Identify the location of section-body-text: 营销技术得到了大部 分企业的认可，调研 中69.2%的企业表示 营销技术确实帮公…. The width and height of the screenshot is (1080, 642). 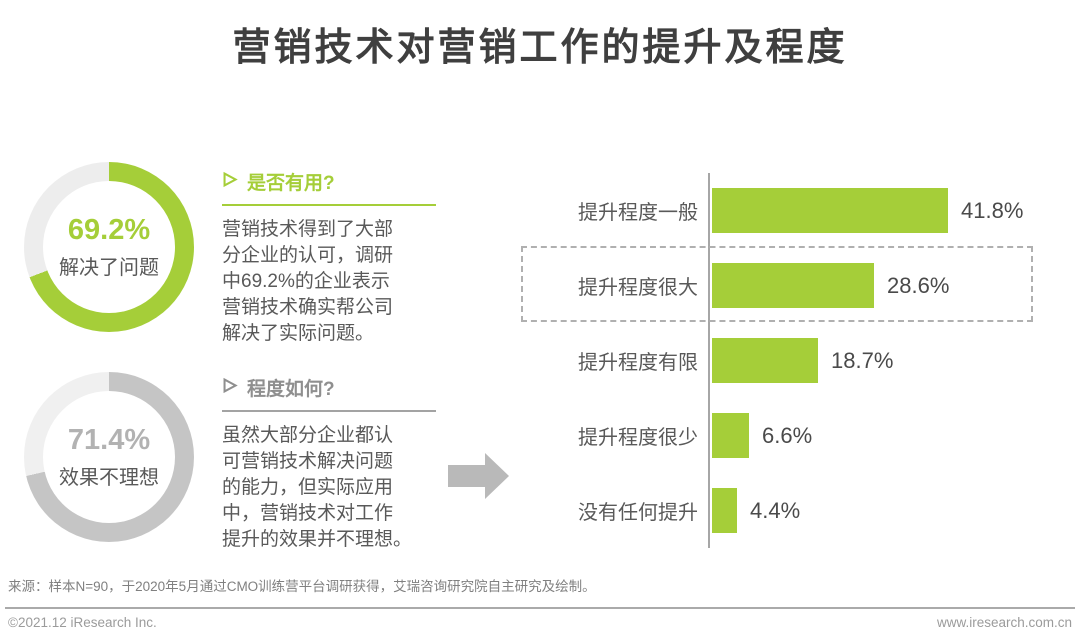
(308, 281).